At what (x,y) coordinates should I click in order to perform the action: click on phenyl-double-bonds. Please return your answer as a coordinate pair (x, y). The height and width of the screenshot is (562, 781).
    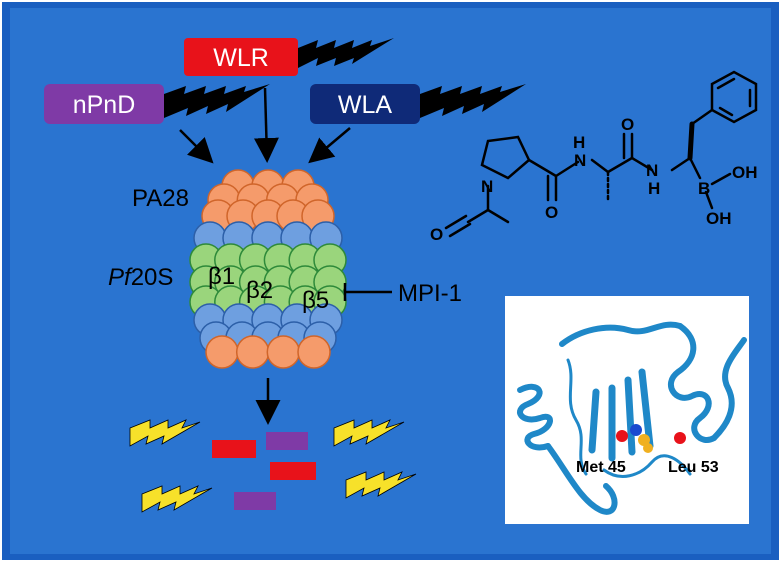
    Looking at the image, I should click on (734, 97).